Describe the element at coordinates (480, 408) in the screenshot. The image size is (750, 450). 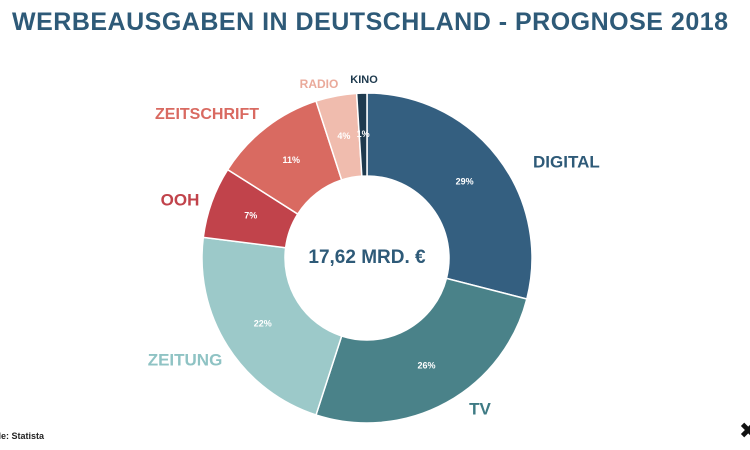
I see `category-label-tv: TV` at that location.